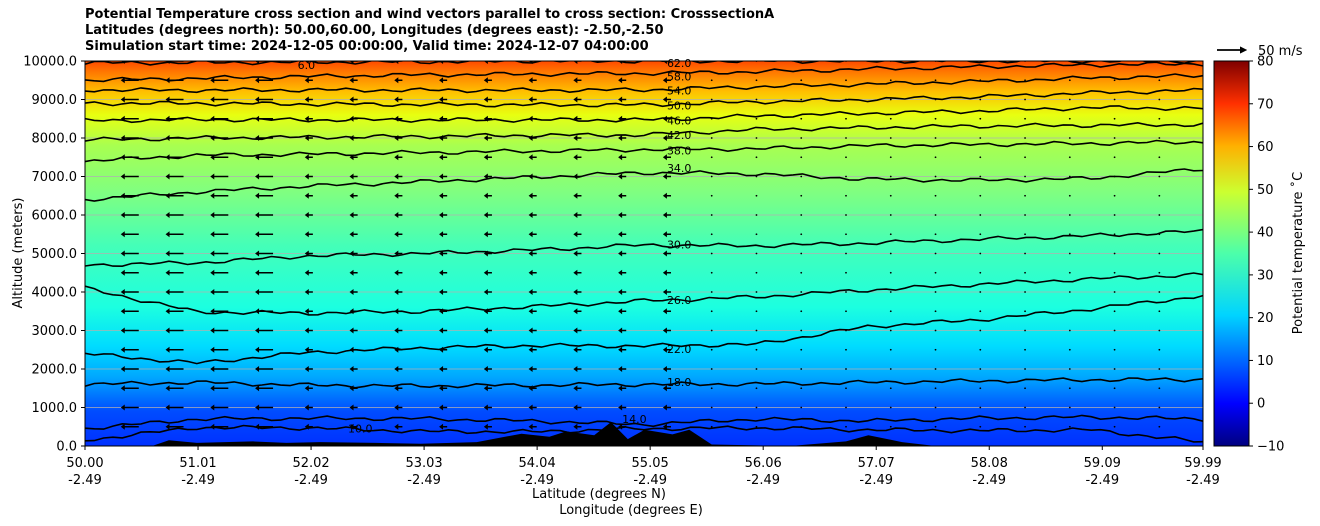 The image size is (1320, 526). I want to click on terrain-silhouette, so click(544, 434).